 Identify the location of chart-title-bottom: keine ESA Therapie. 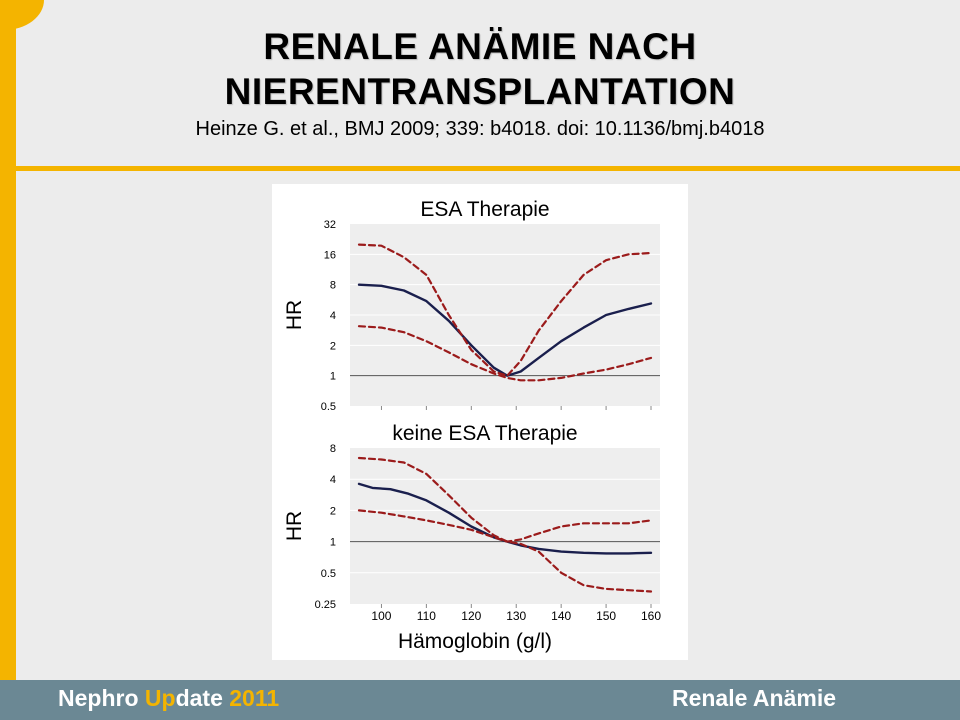
(484, 433).